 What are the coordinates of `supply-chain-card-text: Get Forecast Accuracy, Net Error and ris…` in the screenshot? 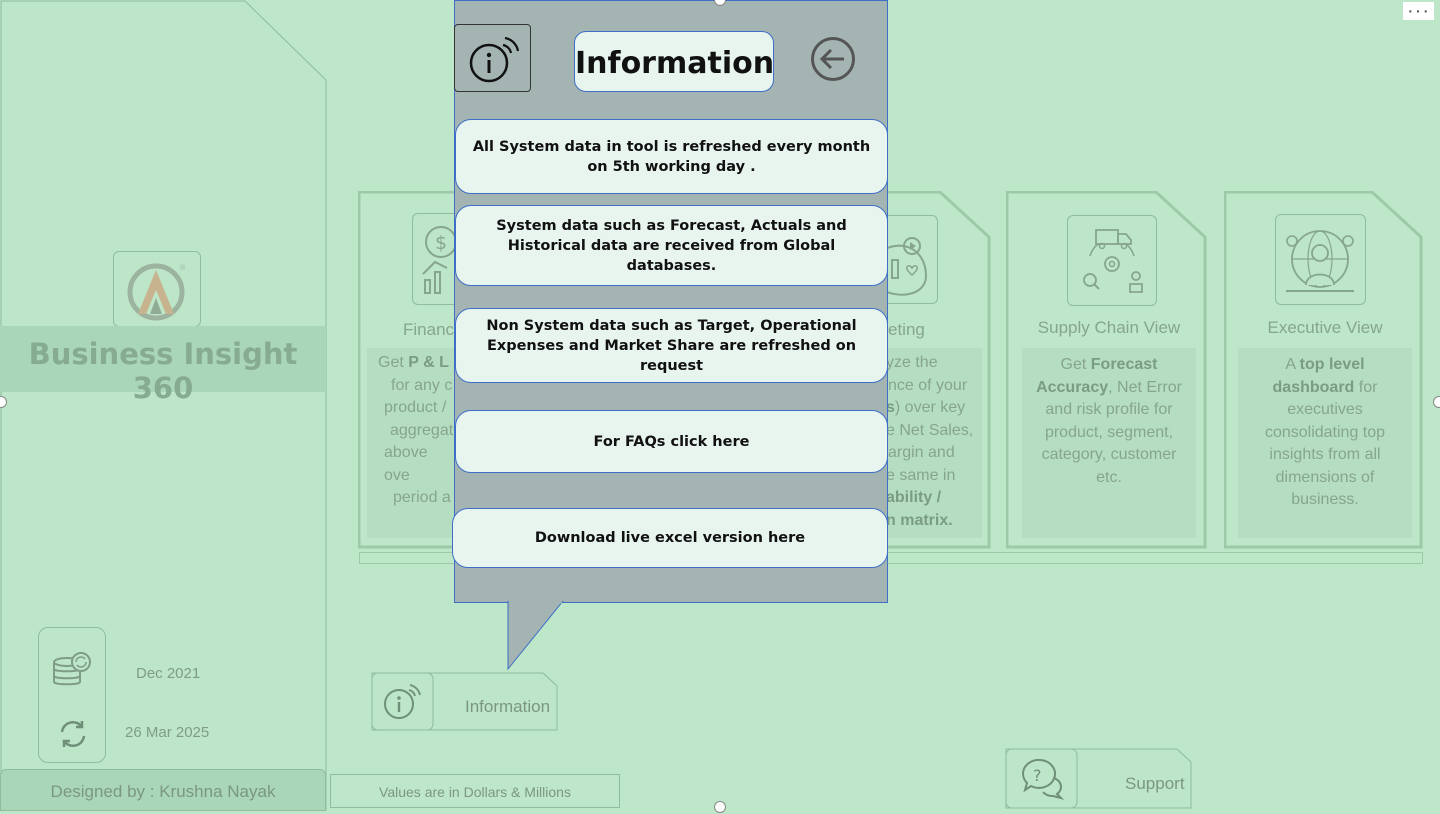 It's located at (1109, 443).